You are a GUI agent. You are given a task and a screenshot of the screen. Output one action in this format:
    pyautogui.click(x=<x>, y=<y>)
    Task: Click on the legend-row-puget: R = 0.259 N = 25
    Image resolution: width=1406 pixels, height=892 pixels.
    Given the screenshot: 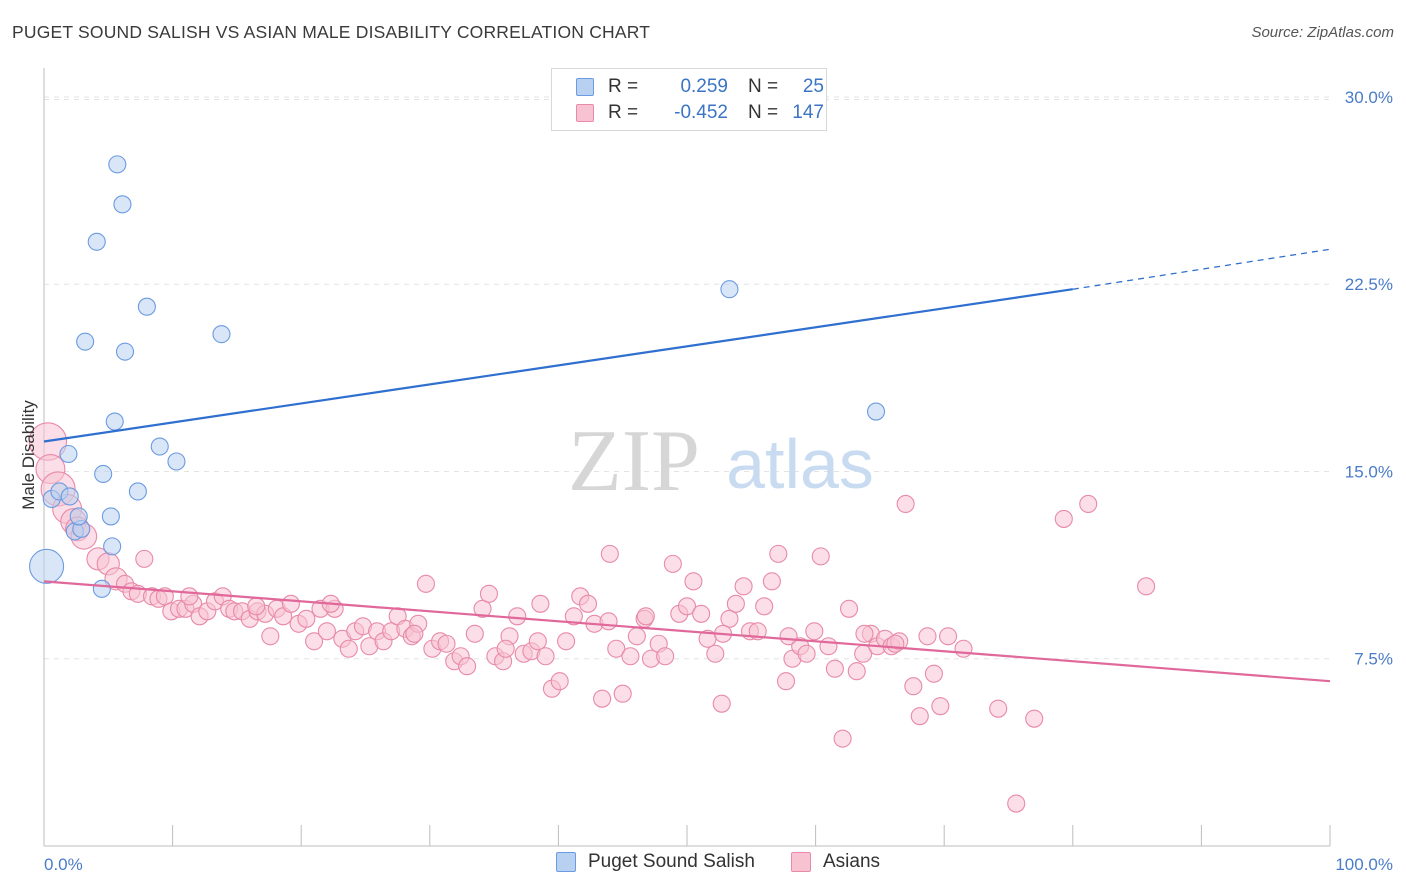 What is the action you would take?
    pyautogui.click(x=700, y=87)
    